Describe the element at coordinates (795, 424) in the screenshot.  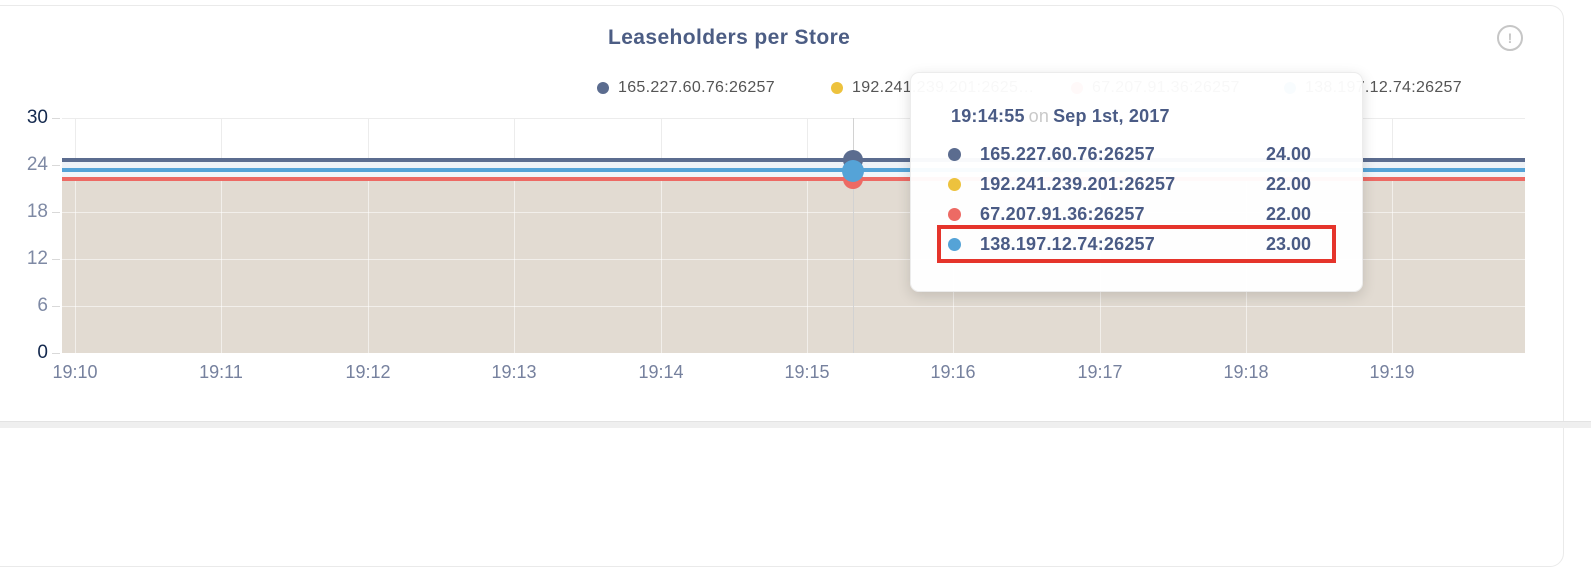
I see `page-background-edge` at that location.